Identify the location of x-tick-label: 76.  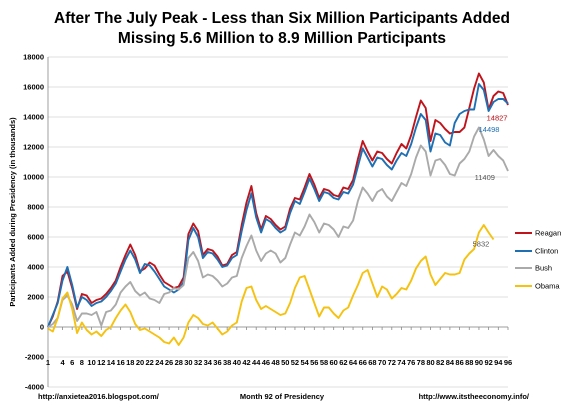
(411, 362).